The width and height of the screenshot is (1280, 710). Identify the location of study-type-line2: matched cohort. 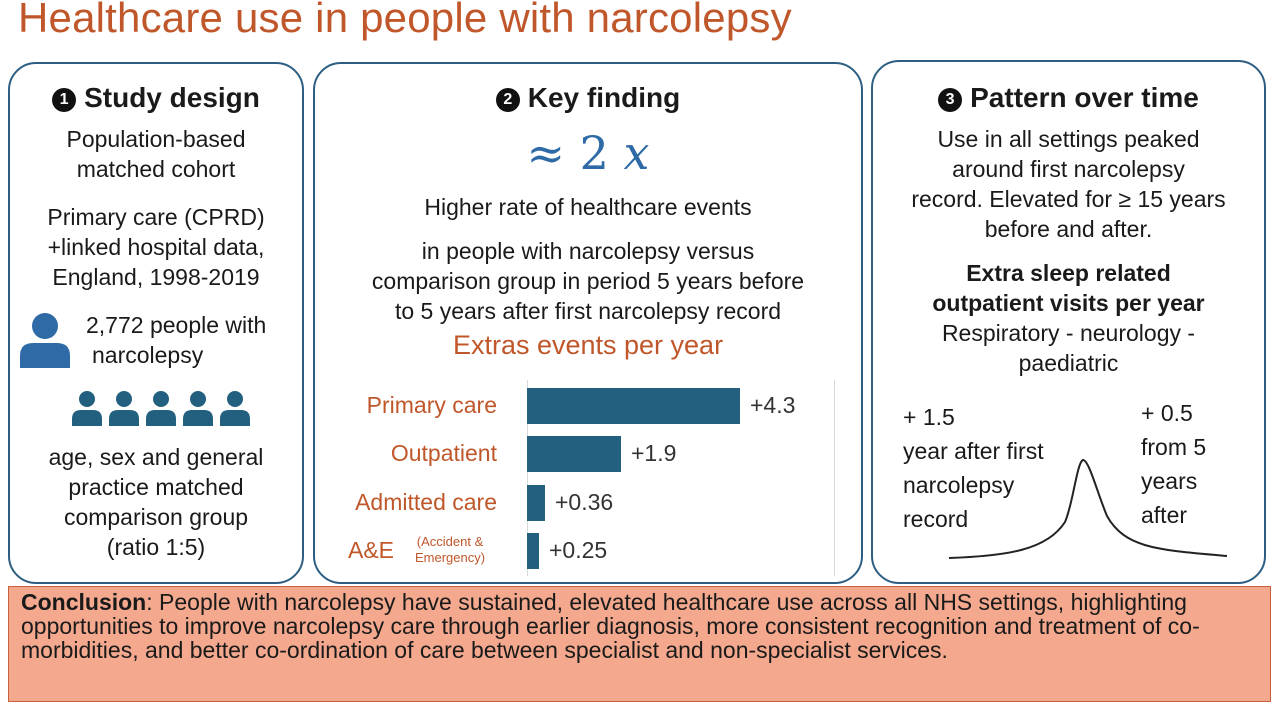
(156, 169).